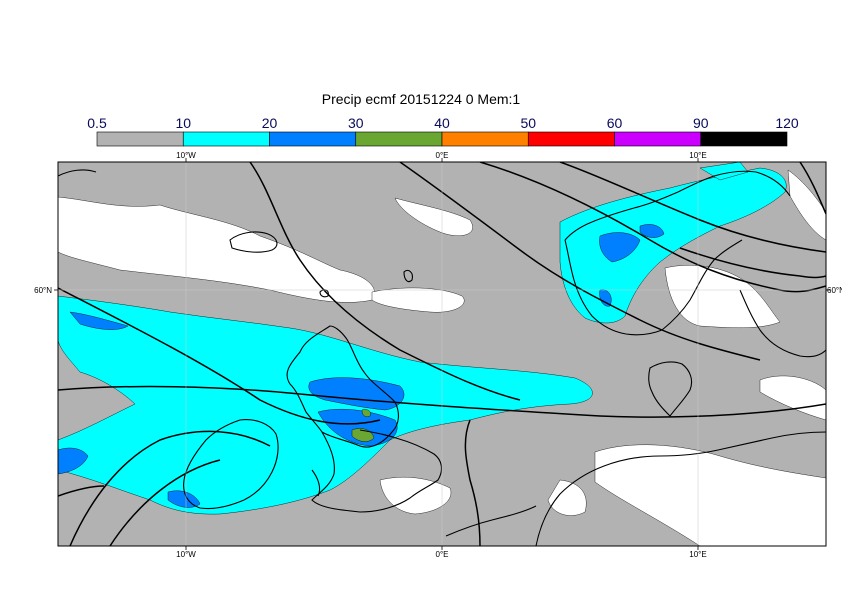  I want to click on colour-legend: 0.5 10 20 30 40 50 60 90 120, so click(443, 131).